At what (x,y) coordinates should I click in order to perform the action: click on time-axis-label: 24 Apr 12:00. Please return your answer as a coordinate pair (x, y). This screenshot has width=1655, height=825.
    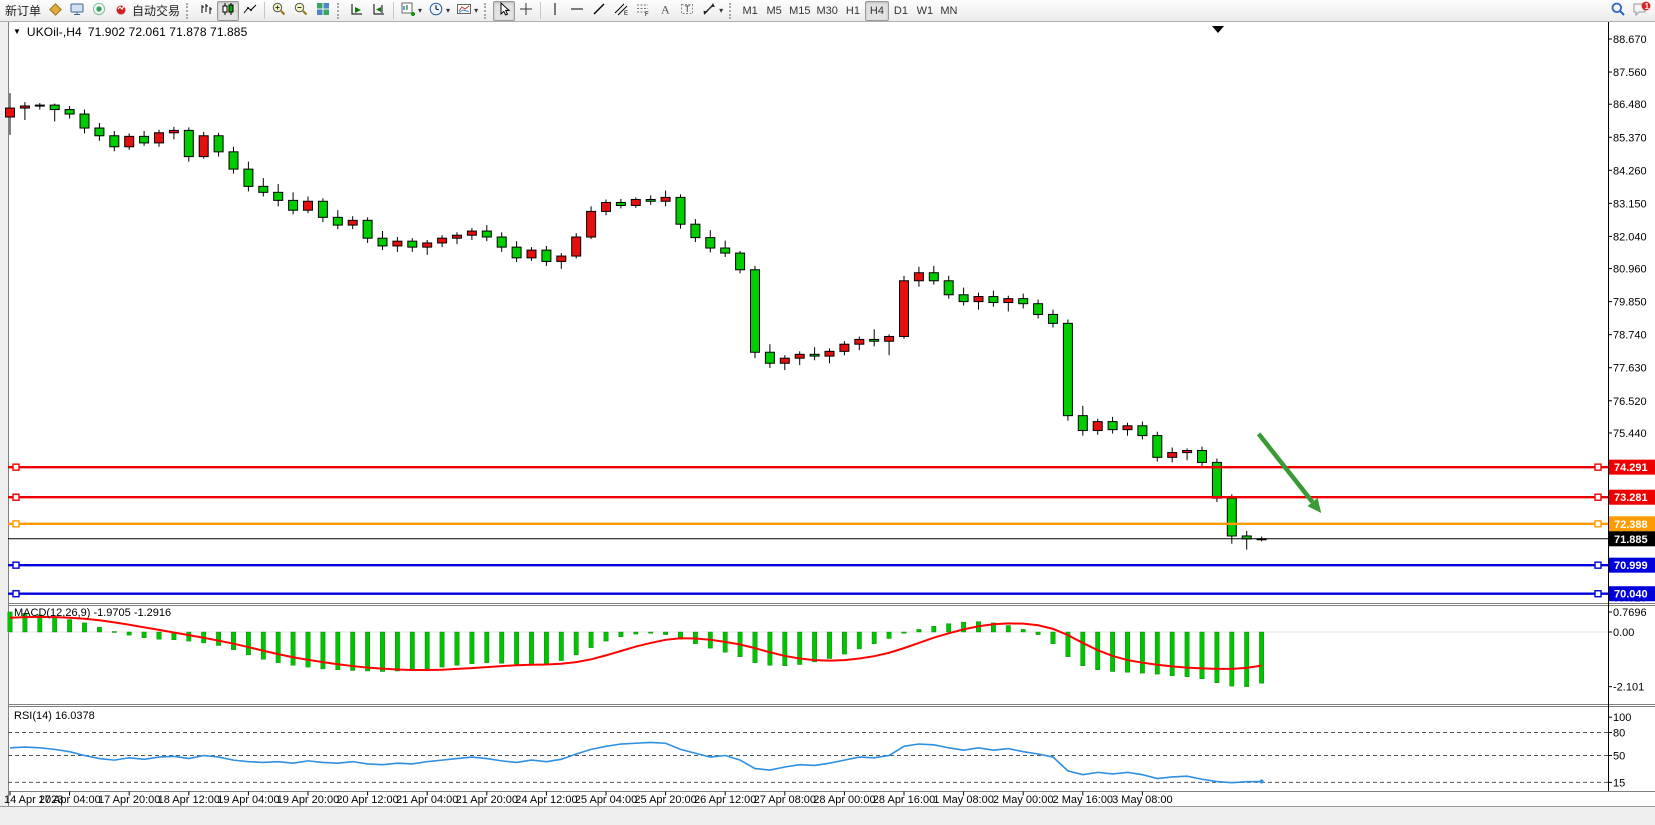
    Looking at the image, I should click on (546, 800).